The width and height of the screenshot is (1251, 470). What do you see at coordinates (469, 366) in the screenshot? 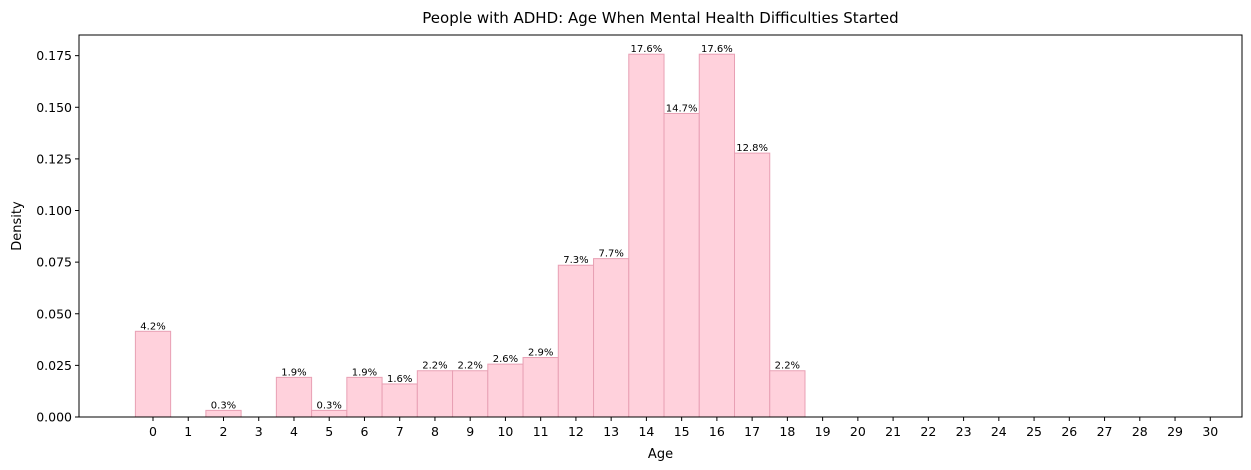
I see `bar-label-age-9: 2.2%` at bounding box center [469, 366].